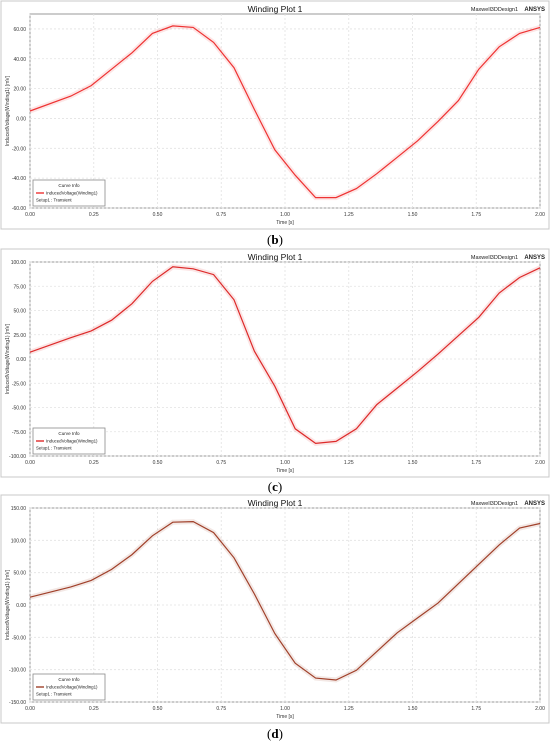  Describe the element at coordinates (275, 486) in the screenshot. I see `figure-caption-c: (c)` at that location.